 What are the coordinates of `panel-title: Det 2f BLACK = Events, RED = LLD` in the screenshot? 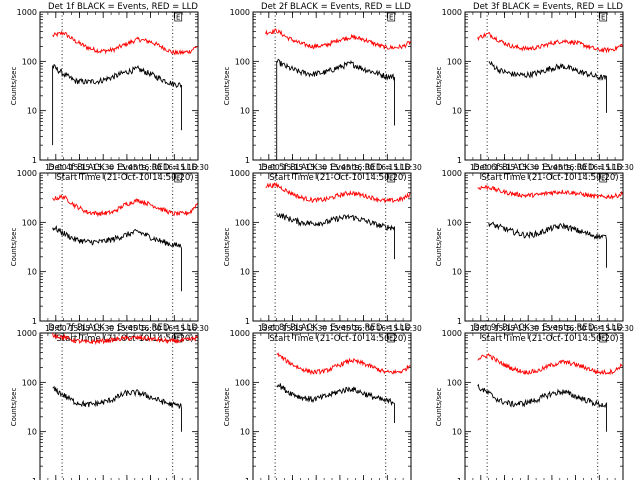 It's located at (336, 7).